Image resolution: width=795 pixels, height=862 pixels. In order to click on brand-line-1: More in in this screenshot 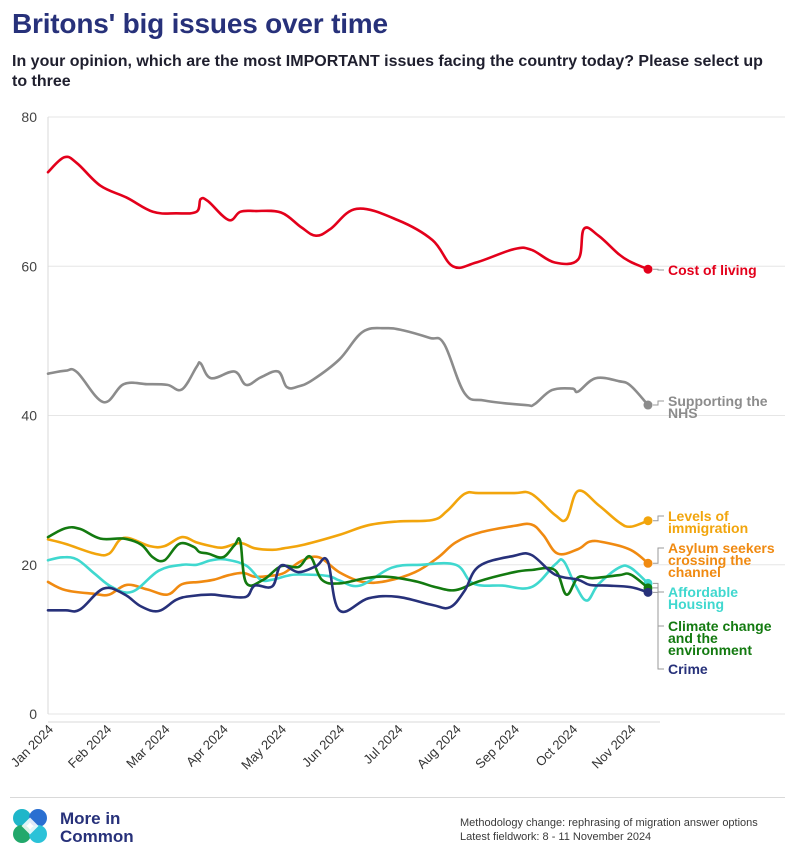, I will do `click(90, 818)`.